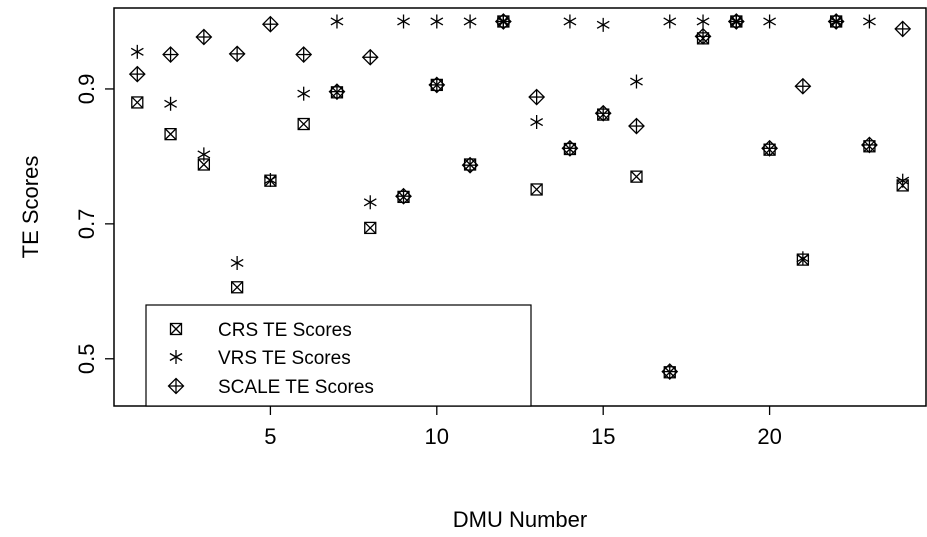 This screenshot has width=927, height=537. What do you see at coordinates (270, 436) in the screenshot?
I see `x-tick-label: 5` at bounding box center [270, 436].